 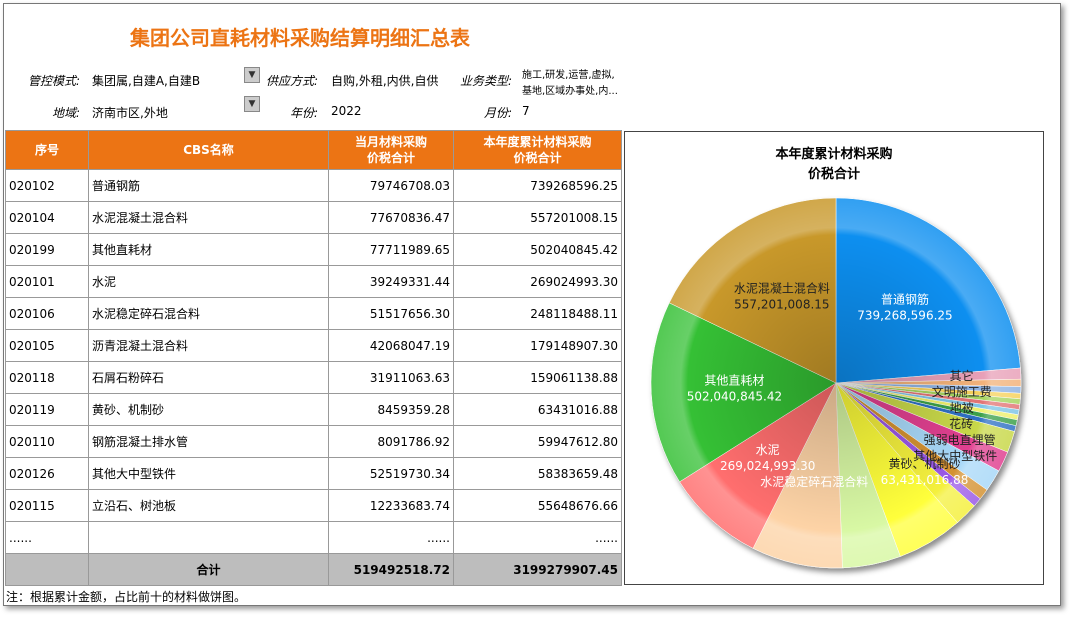 What do you see at coordinates (391, 281) in the screenshot?
I see `table-cell: 39249331.44` at bounding box center [391, 281].